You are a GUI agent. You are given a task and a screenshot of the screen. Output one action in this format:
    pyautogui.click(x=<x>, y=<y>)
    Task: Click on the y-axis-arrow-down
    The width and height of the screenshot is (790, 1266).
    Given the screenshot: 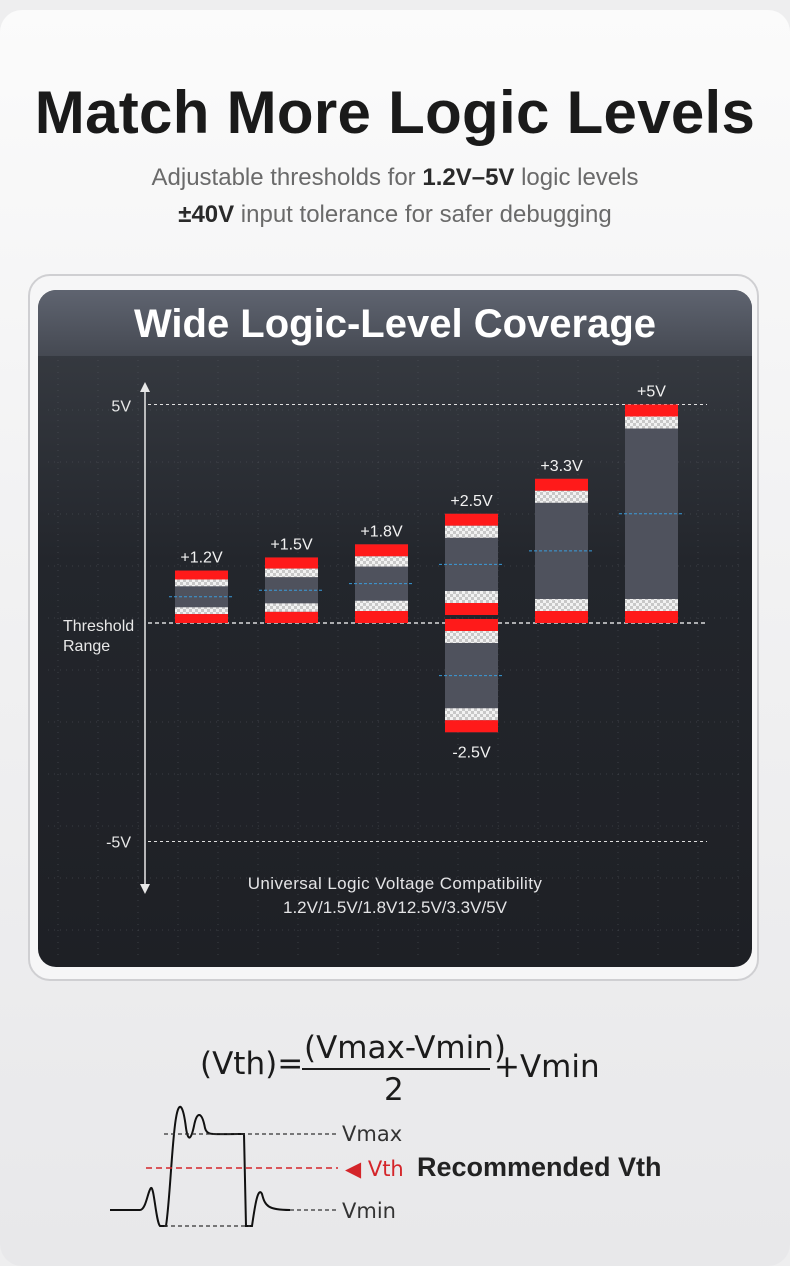 What is the action you would take?
    pyautogui.click(x=145, y=889)
    